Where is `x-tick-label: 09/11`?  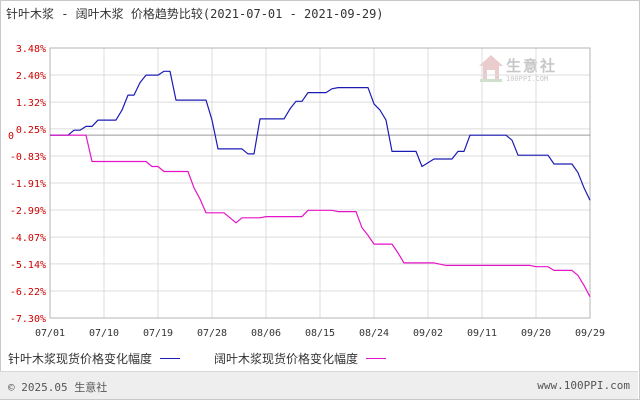
x-tick-label: 09/11 is located at coordinates (482, 333).